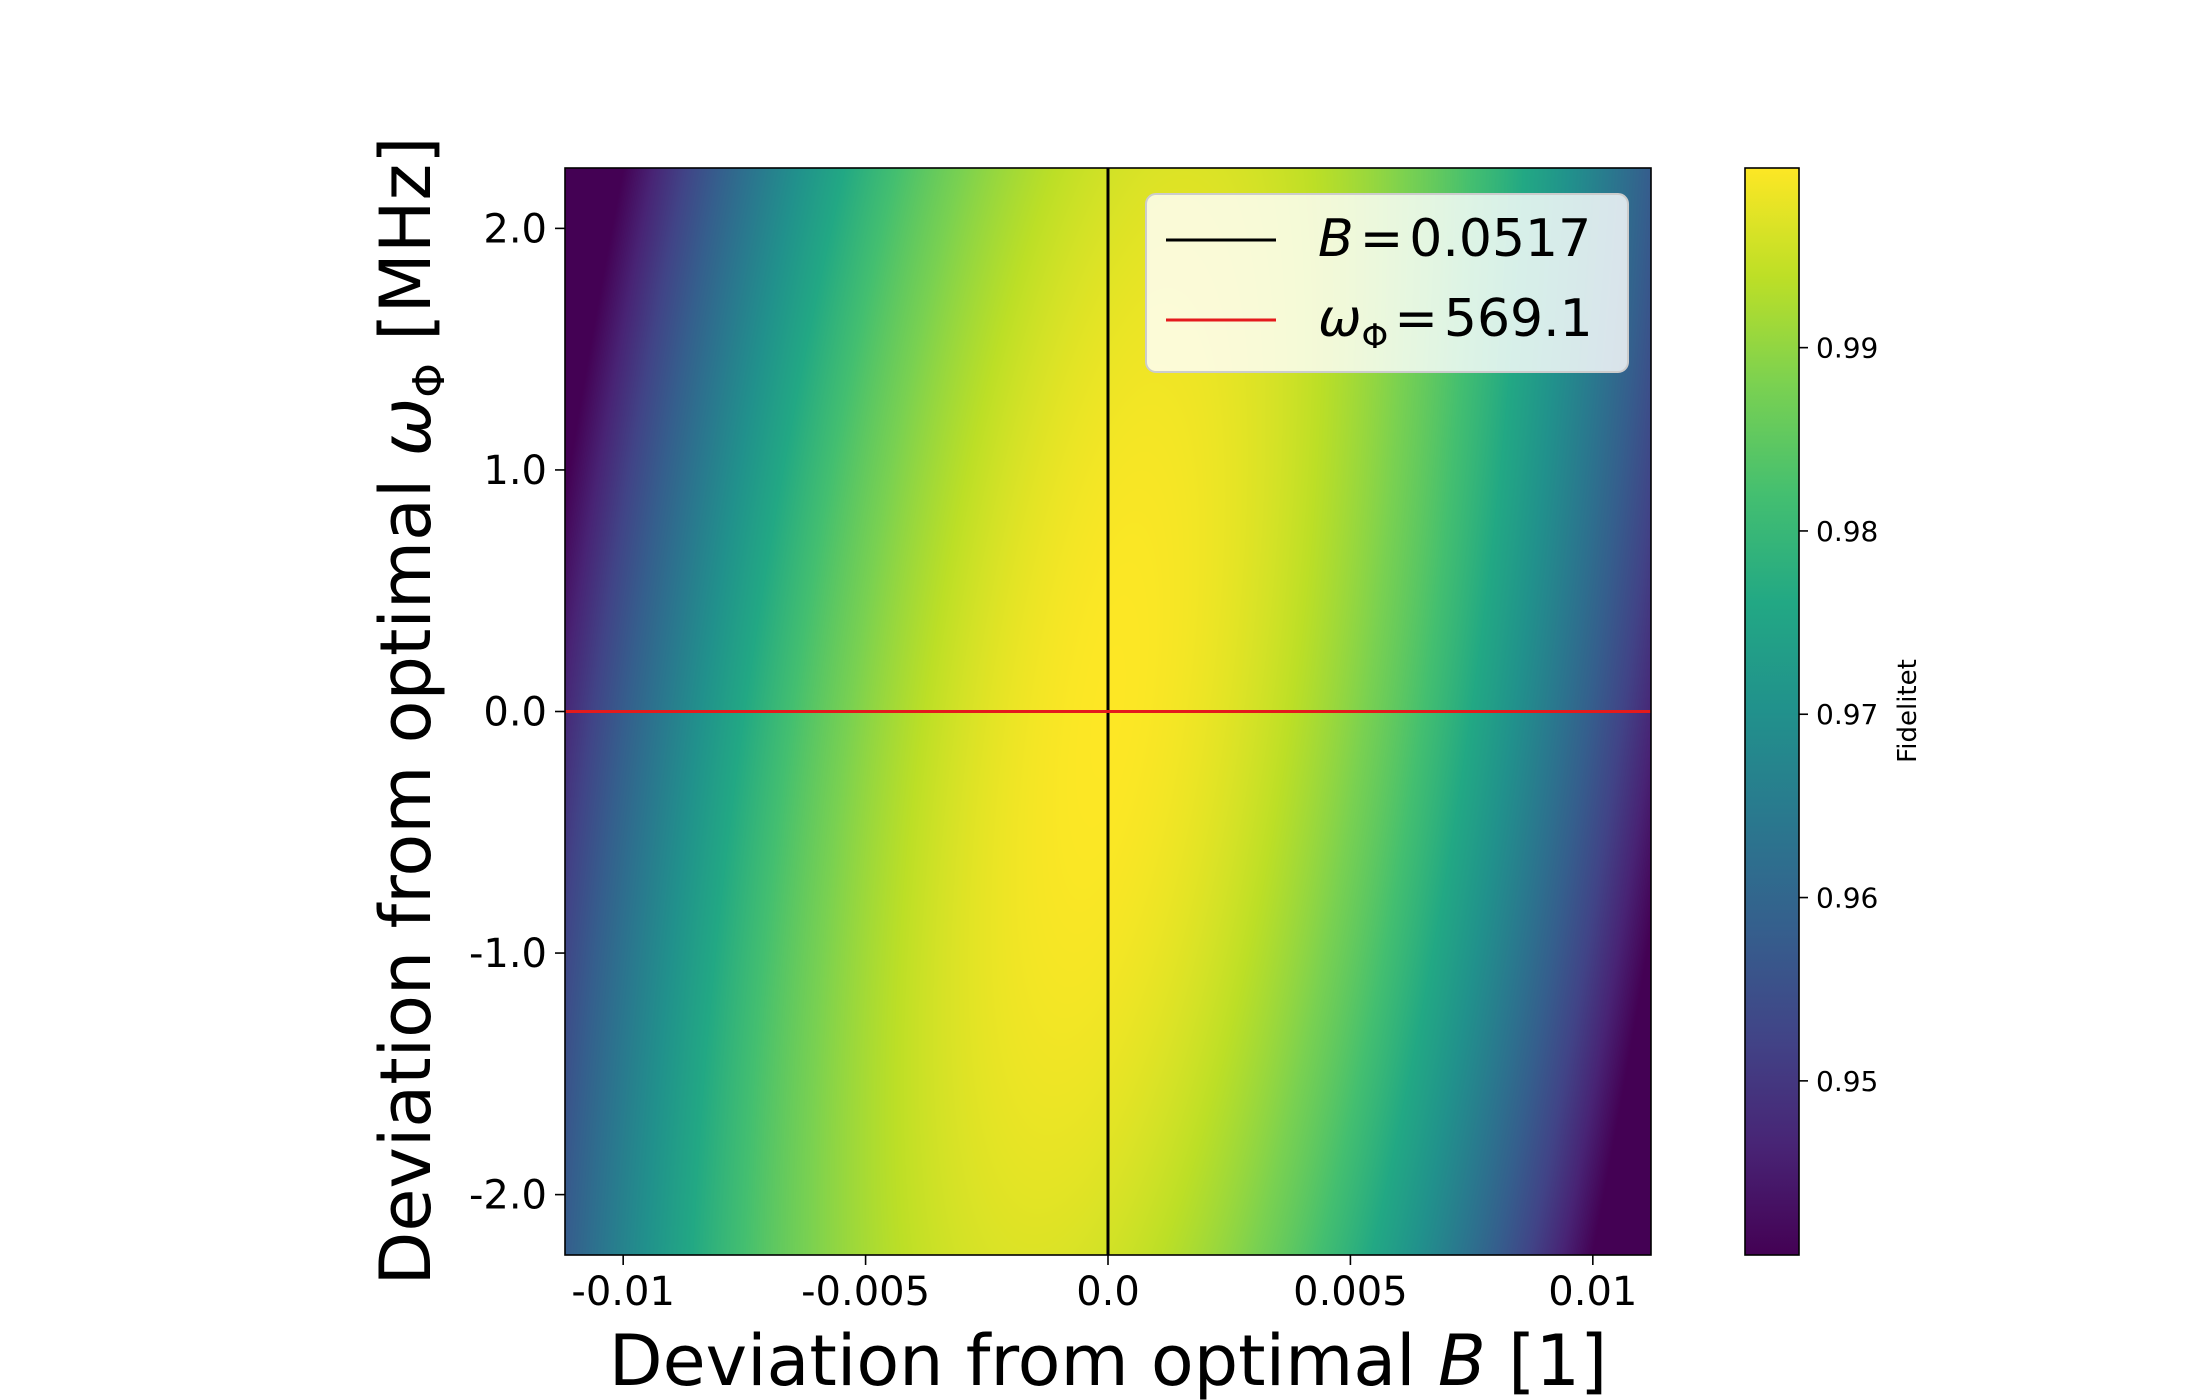 This screenshot has height=1400, width=2200. What do you see at coordinates (623, 1292) in the screenshot?
I see `x-tick-label: -0.01` at bounding box center [623, 1292].